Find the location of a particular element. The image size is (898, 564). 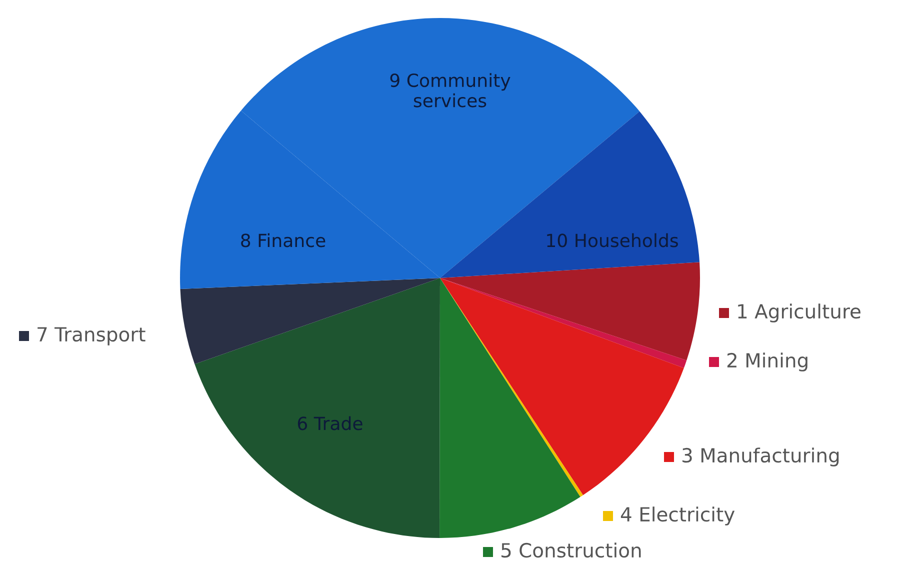

legend-label: 1 Agriculture is located at coordinates (799, 313).